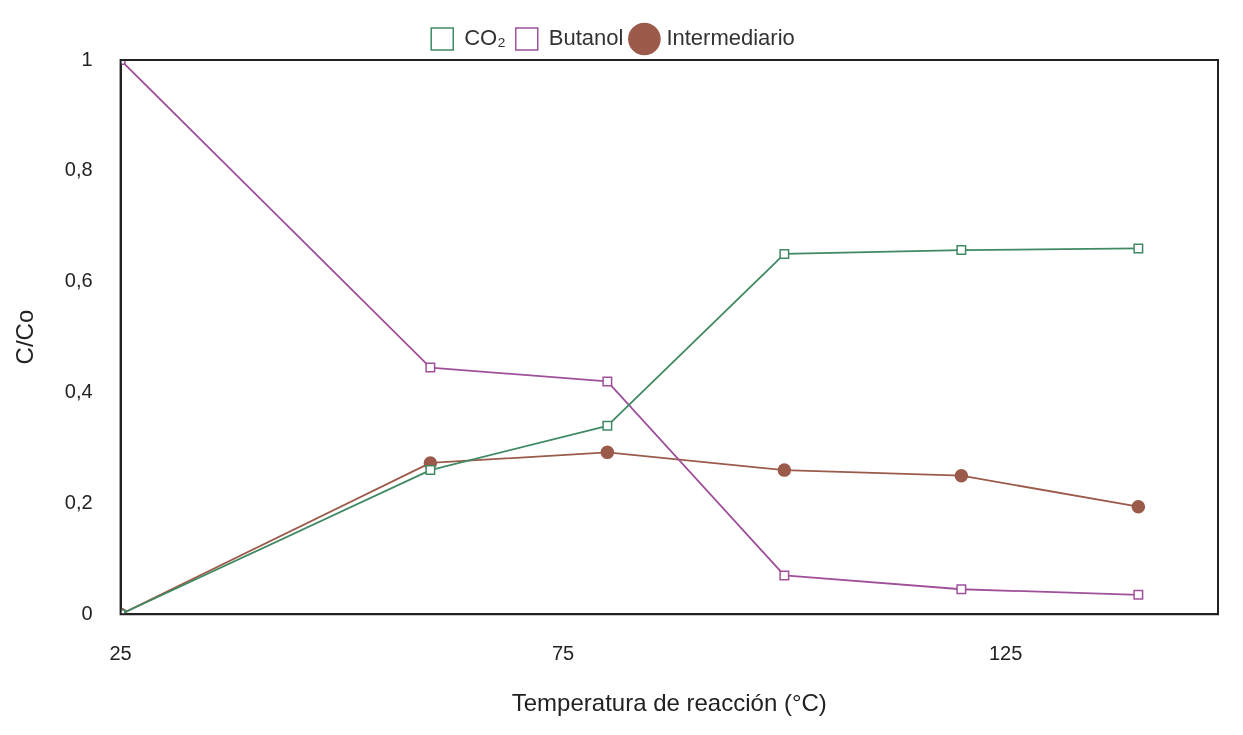 The height and width of the screenshot is (735, 1243). I want to click on y-tick-label: 0,6, so click(78, 280).